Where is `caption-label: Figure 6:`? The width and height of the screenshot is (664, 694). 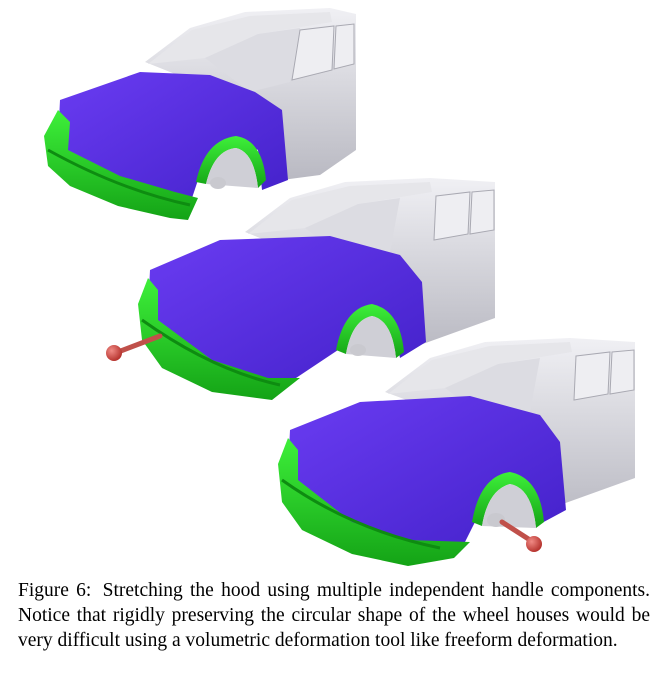 caption-label: Figure 6: is located at coordinates (55, 590).